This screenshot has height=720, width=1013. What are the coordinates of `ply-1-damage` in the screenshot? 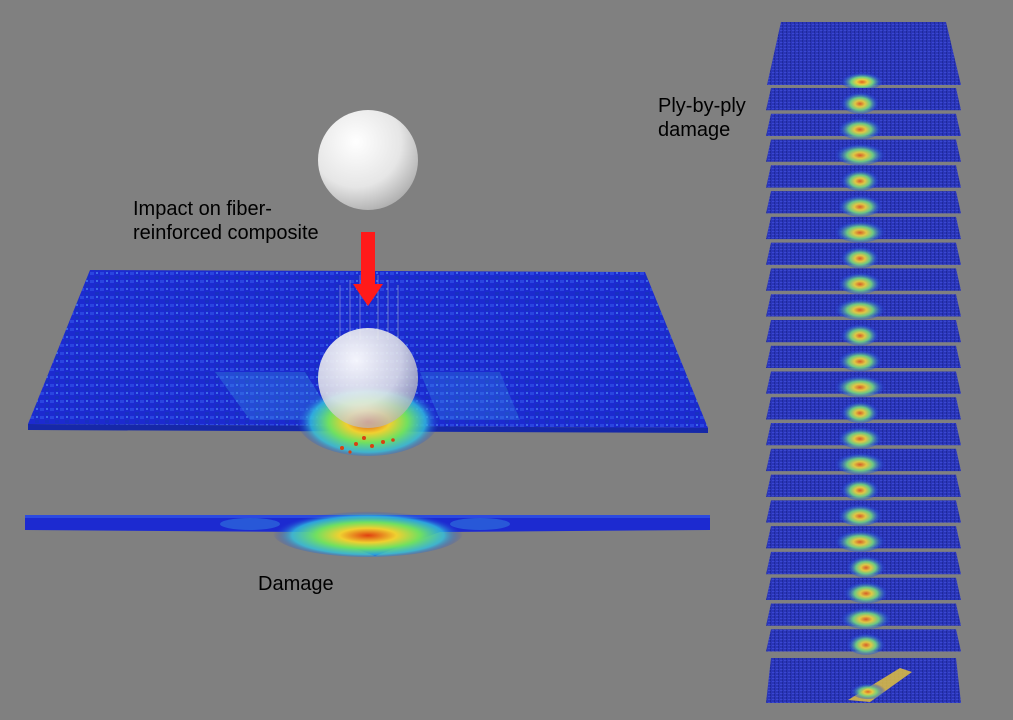 It's located at (862, 80).